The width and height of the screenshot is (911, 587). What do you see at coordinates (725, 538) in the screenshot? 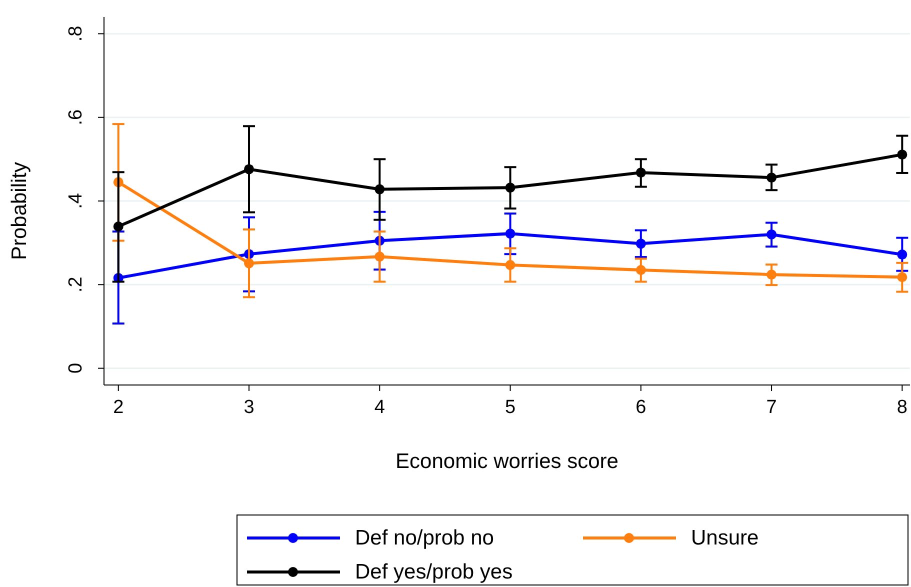
I see `legend-label: Unsure` at bounding box center [725, 538].